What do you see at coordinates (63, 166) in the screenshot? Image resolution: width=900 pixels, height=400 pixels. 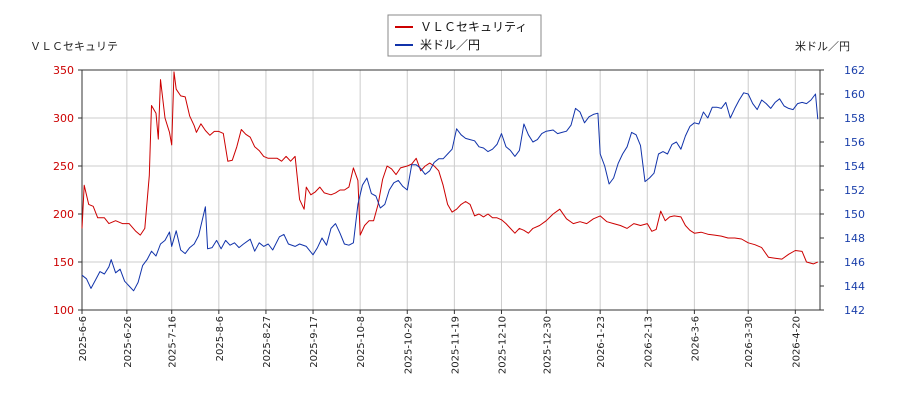 I see `left-tick-label: 250` at bounding box center [63, 166].